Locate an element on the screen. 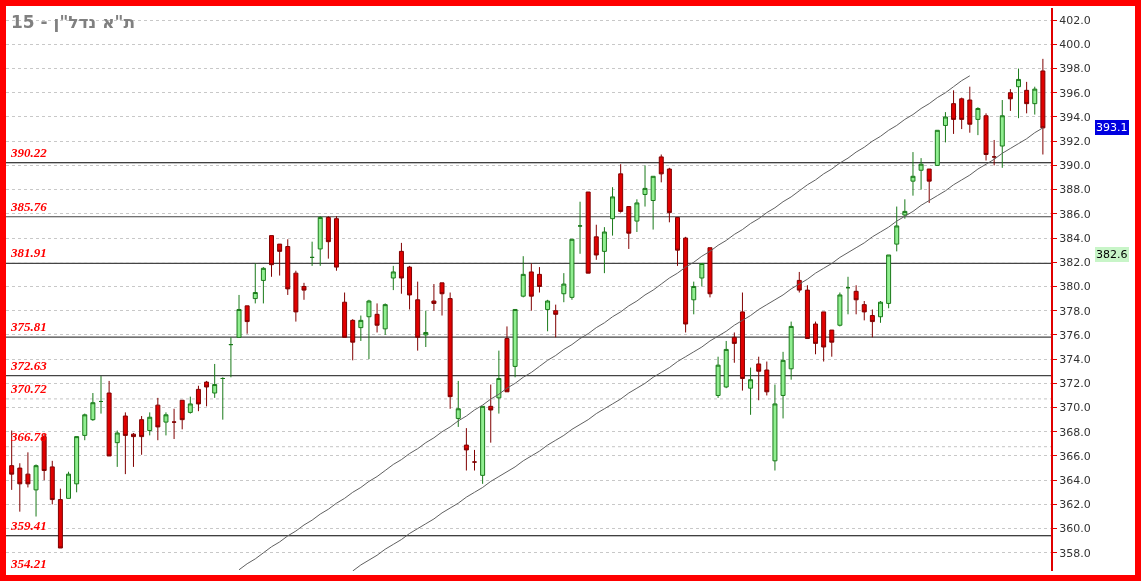  text: 382.6 is located at coordinates (1112, 254).